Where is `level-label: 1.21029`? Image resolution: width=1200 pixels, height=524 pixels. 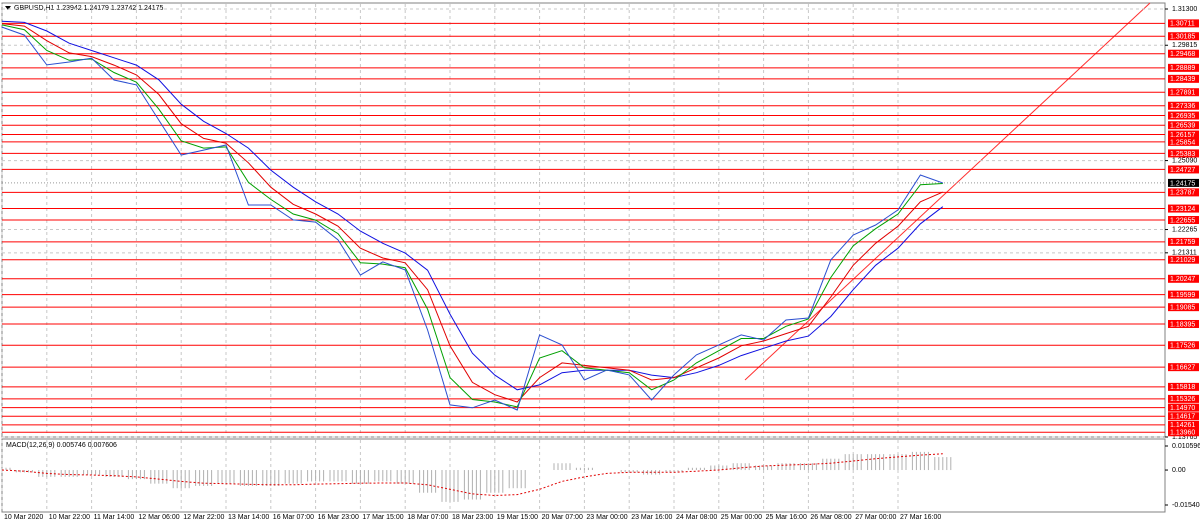 level-label: 1.21029 is located at coordinates (1182, 260).